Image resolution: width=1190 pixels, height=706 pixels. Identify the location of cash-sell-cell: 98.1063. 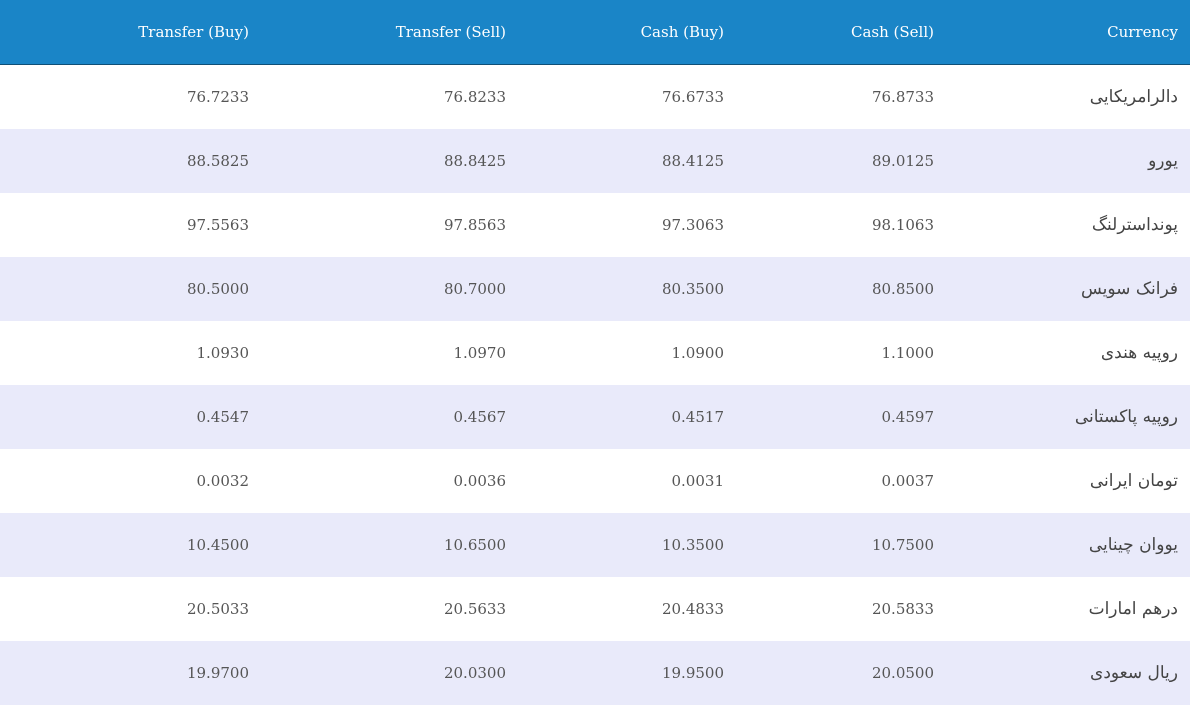
(839, 225).